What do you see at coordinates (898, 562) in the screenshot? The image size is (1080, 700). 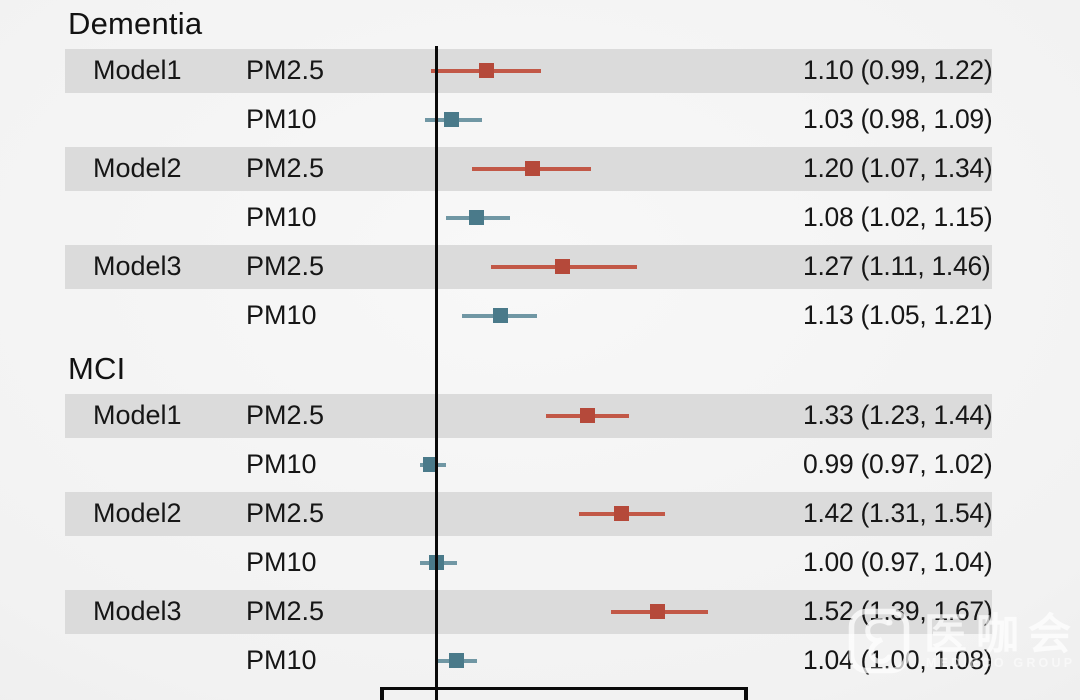 I see `estimate-ci-text: 1.00 (0.97, 1.04)` at bounding box center [898, 562].